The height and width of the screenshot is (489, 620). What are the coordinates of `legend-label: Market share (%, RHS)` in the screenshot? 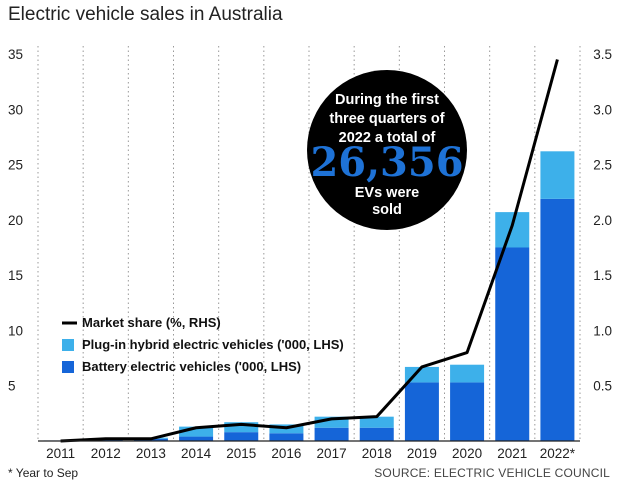 It's located at (151, 322).